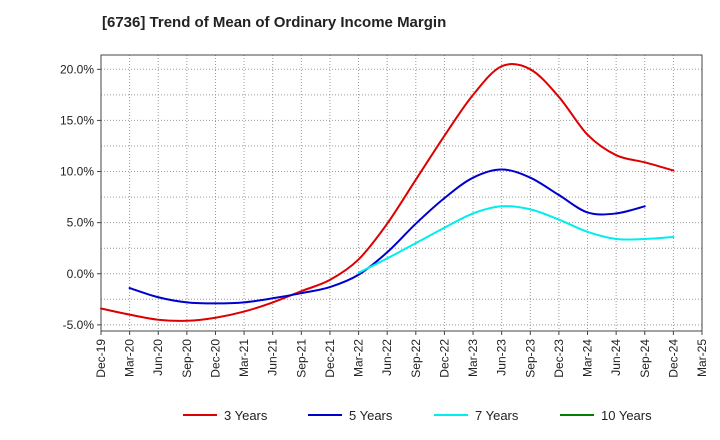 The image size is (720, 440). What do you see at coordinates (673, 358) in the screenshot?
I see `x-tick-label: Dec-24` at bounding box center [673, 358].